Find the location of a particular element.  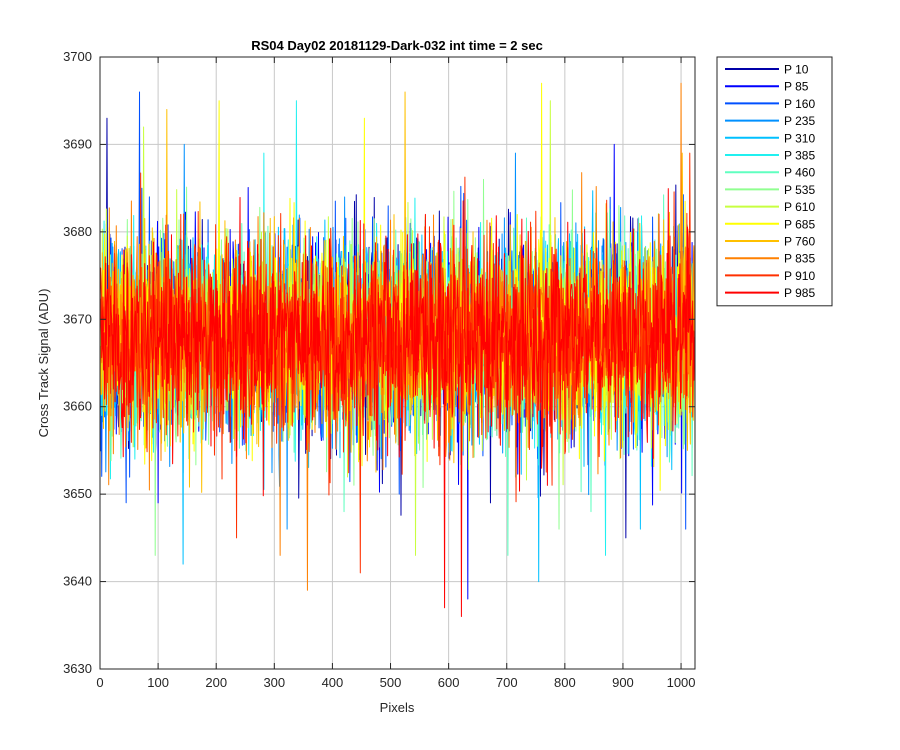

x-tick-label: 0 is located at coordinates (99, 682).